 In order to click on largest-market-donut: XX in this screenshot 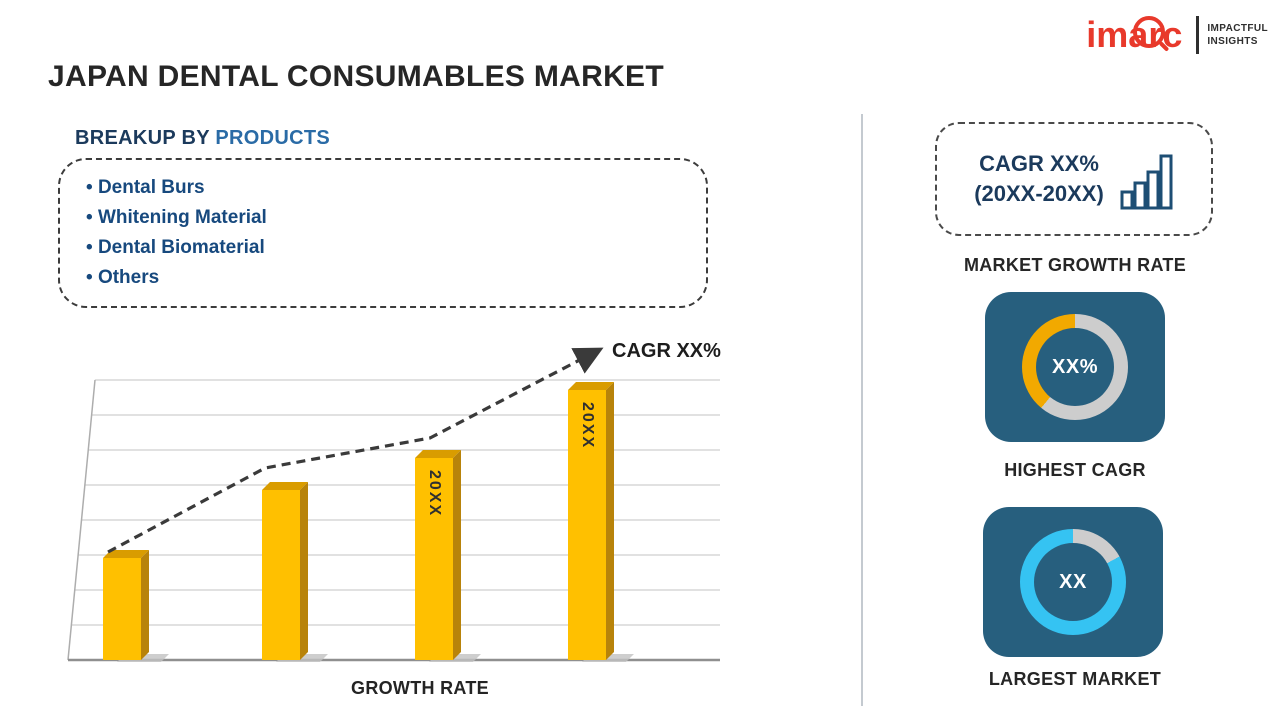, I will do `click(1073, 582)`.